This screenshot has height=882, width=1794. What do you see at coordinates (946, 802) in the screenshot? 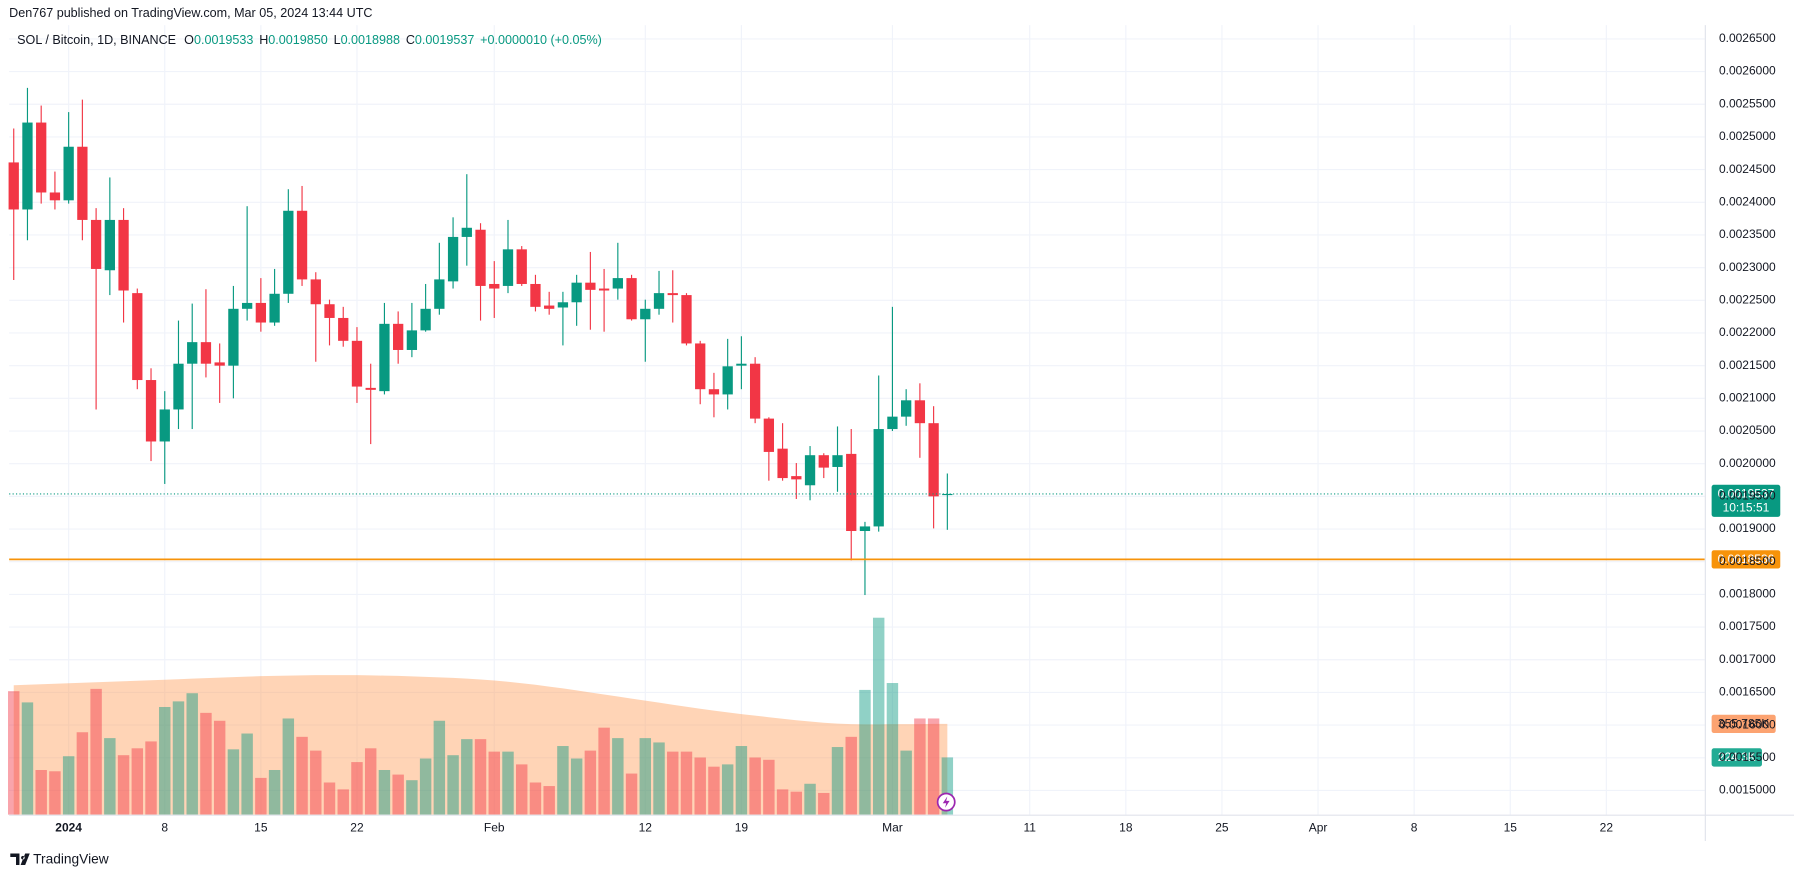
I see `event-icon` at bounding box center [946, 802].